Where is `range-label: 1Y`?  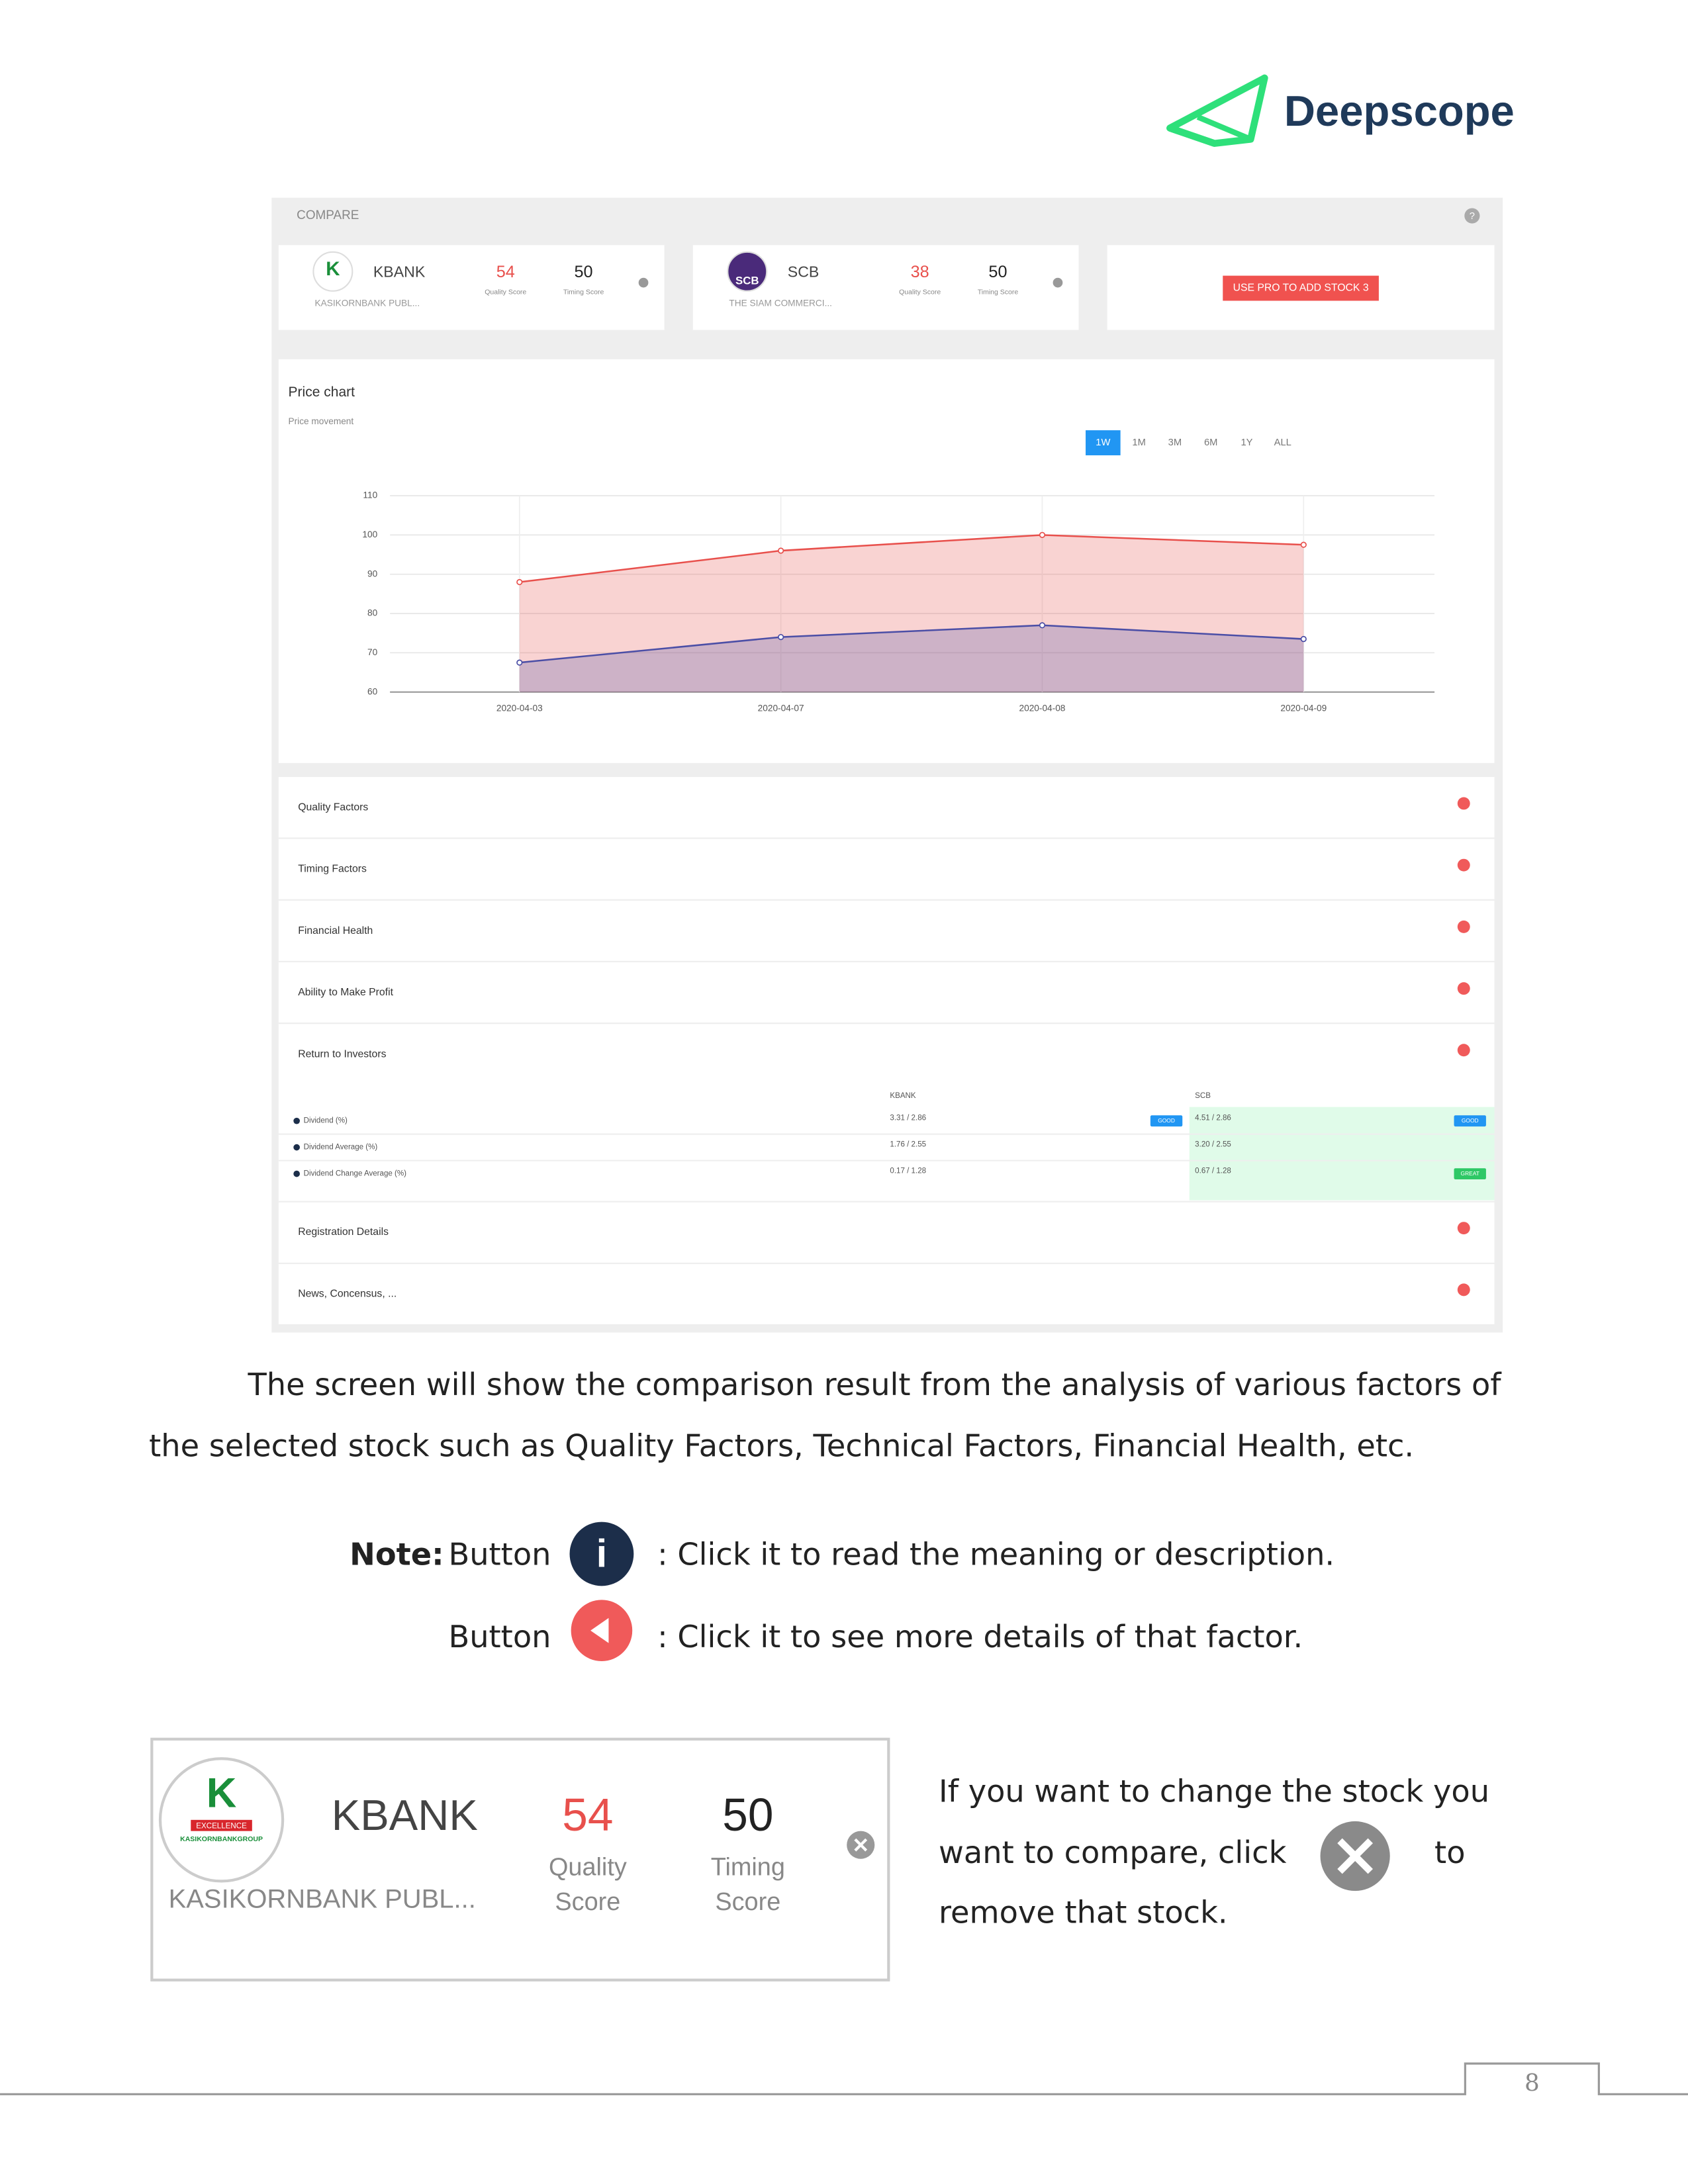 range-label: 1Y is located at coordinates (1246, 442).